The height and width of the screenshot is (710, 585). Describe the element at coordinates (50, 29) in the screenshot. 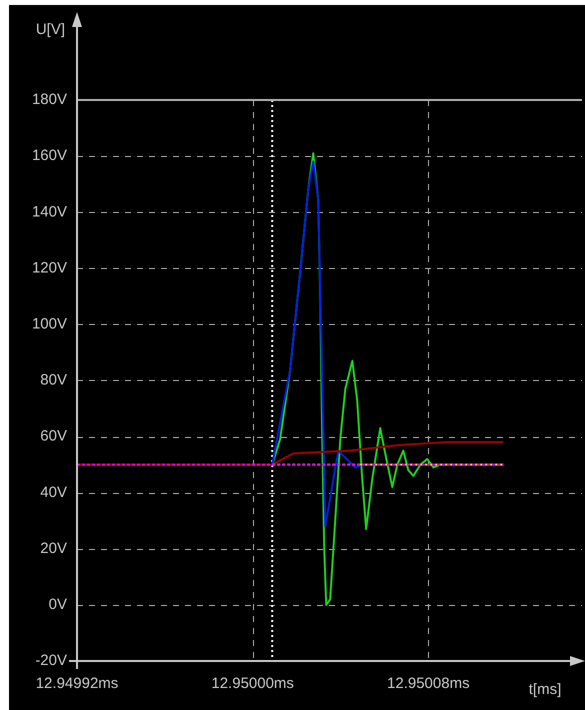

I see `y-axis-title: U[V]` at that location.